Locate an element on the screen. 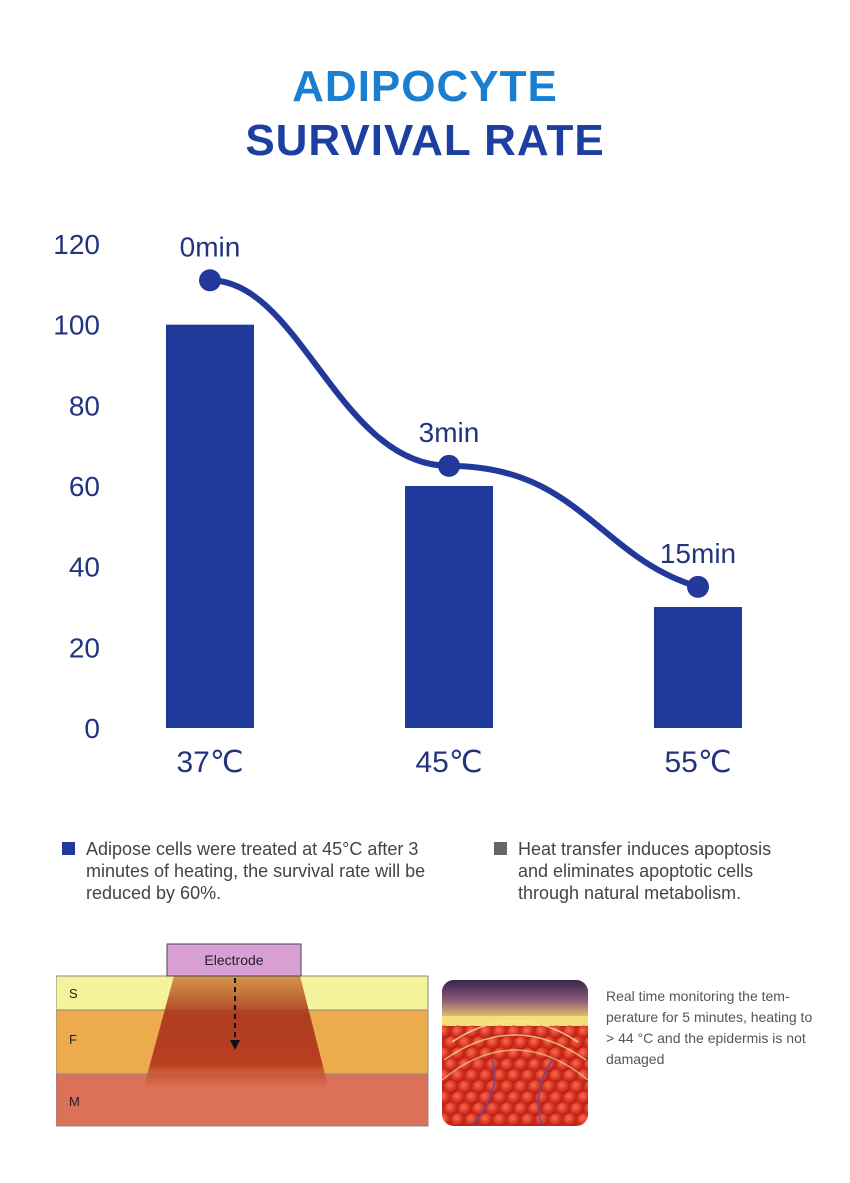 This screenshot has width=850, height=1183. y-tick-label-100: 100 is located at coordinates (76, 325).